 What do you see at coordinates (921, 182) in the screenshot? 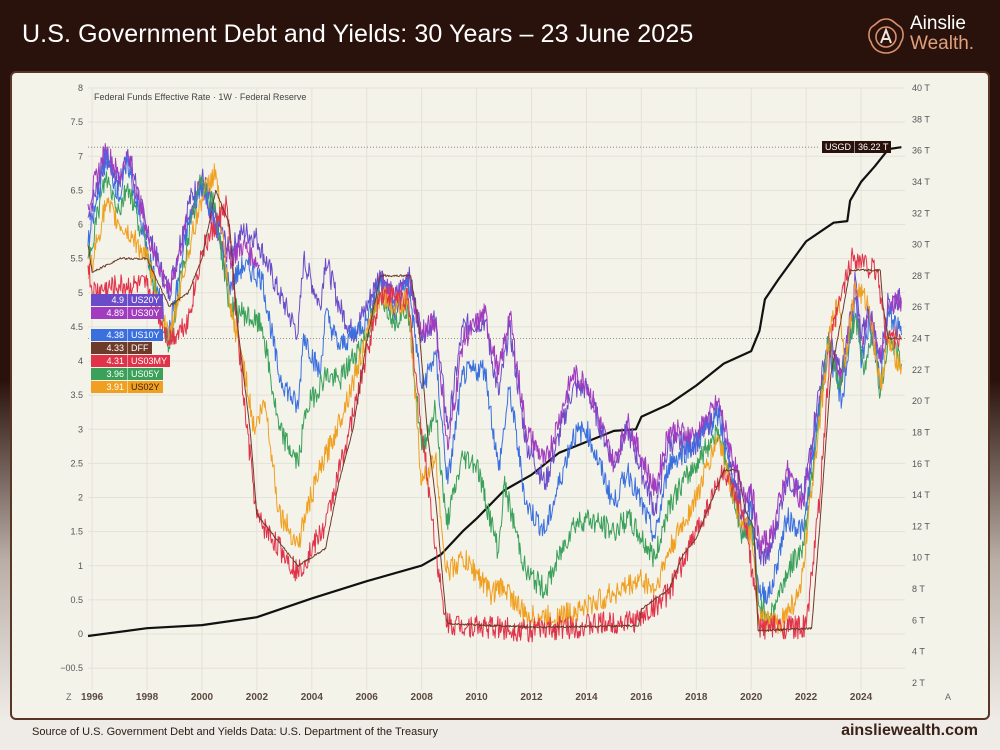
I see `right-tick-label: 34 T` at bounding box center [921, 182].